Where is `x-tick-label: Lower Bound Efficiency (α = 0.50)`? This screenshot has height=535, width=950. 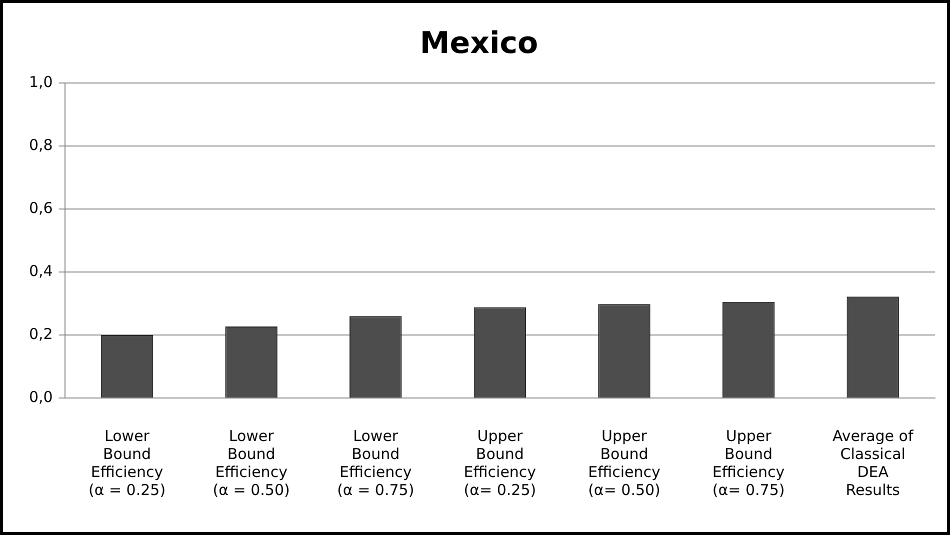 x-tick-label: Lower Bound Efficiency (α = 0.50) is located at coordinates (251, 462).